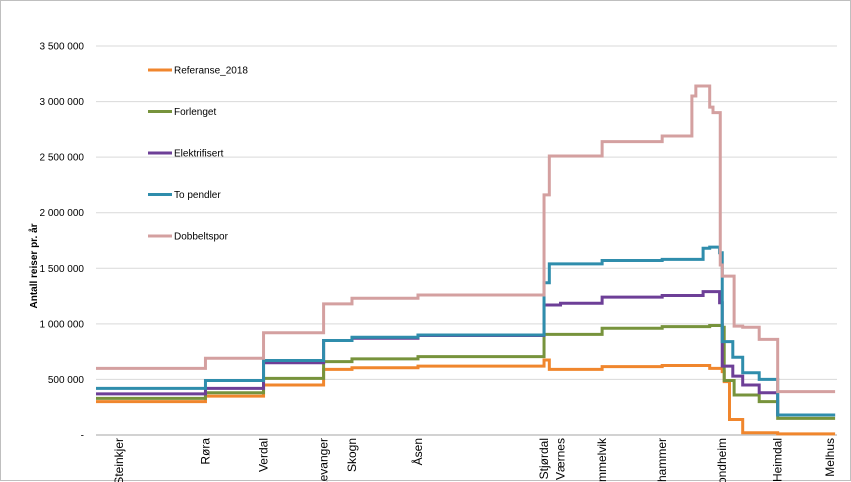 This screenshot has width=851, height=482. I want to click on legend-label: To pendler, so click(197, 195).